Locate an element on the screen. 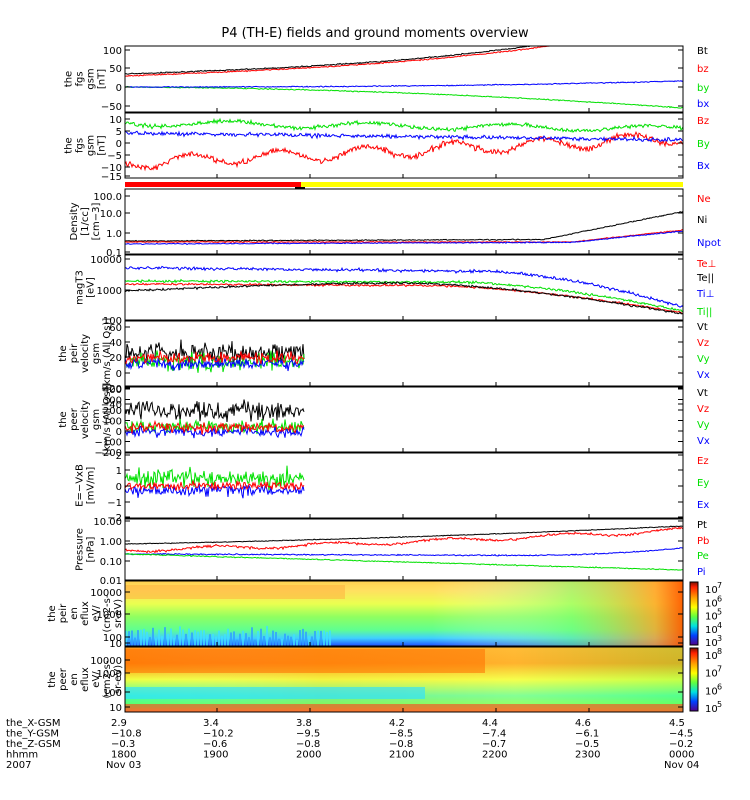 Image resolution: width=750 pixels, height=800 pixels. y-axis-label: (cm2-s- is located at coordinates (107, 679).